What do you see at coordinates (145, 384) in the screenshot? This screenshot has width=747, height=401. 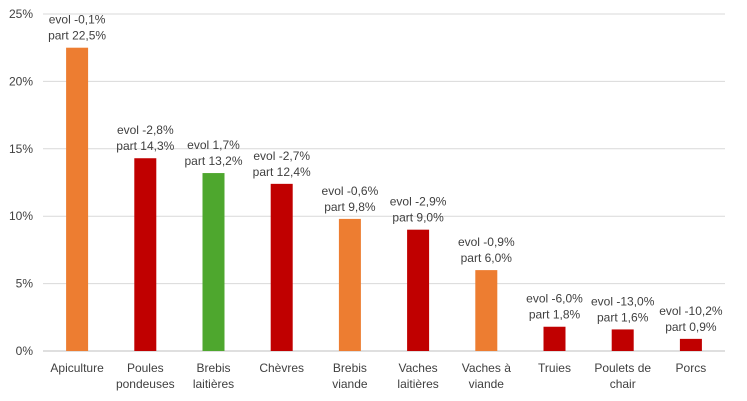 I see `category-label-line: pondeuses` at bounding box center [145, 384].